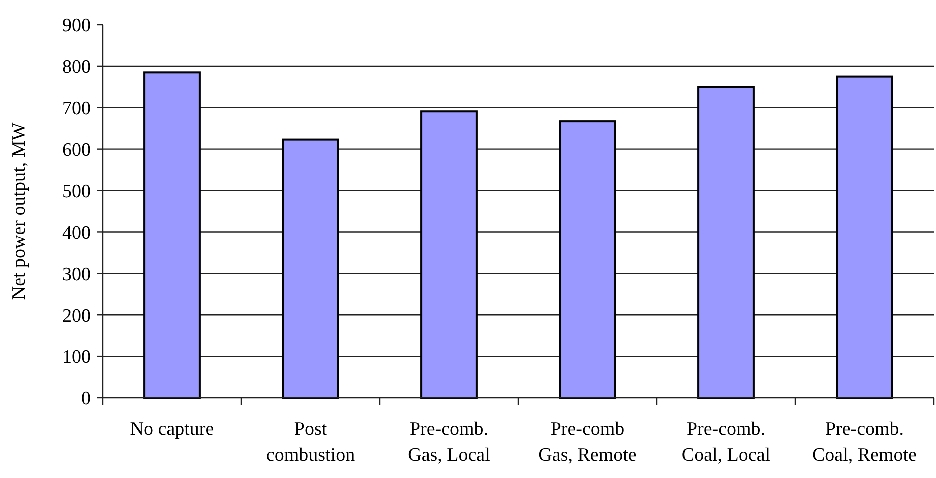 Image resolution: width=936 pixels, height=478 pixels. I want to click on y-tick-label: 0, so click(86, 399).